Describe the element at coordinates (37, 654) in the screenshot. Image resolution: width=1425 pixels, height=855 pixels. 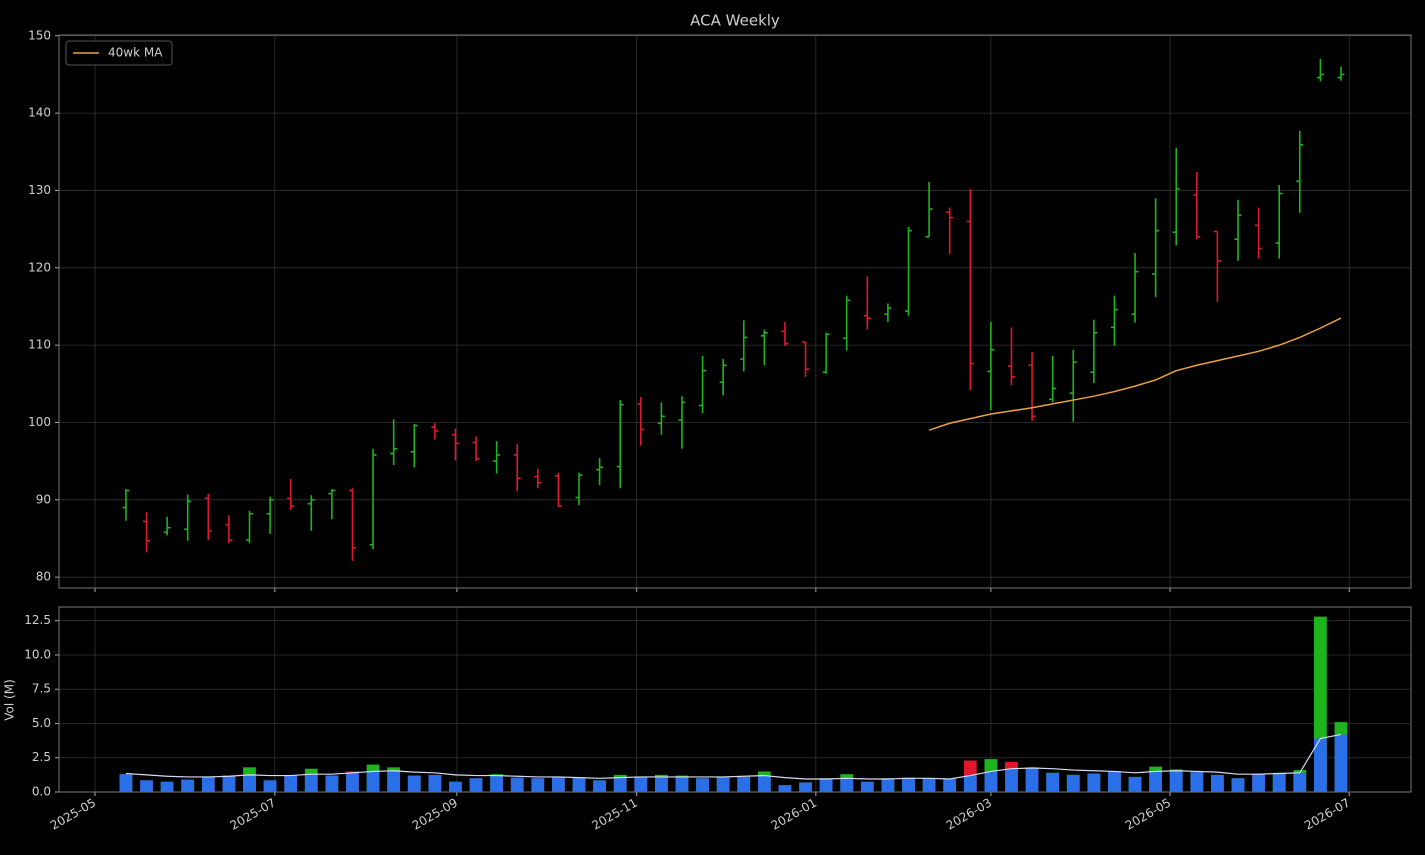
I see `y-tick-label: 10.0` at that location.